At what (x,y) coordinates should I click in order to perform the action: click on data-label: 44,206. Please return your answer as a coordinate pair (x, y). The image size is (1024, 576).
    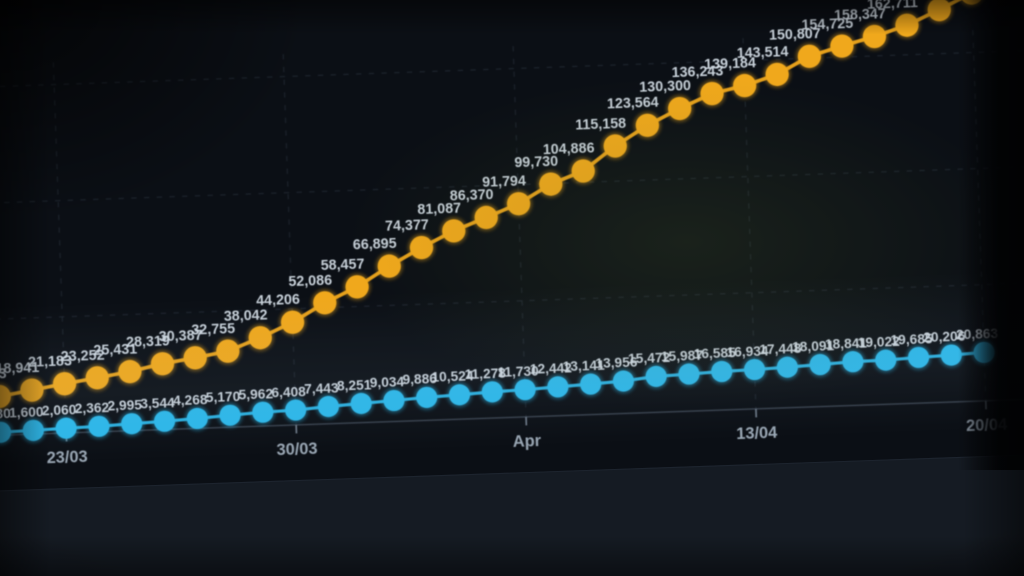
    Looking at the image, I should click on (278, 301).